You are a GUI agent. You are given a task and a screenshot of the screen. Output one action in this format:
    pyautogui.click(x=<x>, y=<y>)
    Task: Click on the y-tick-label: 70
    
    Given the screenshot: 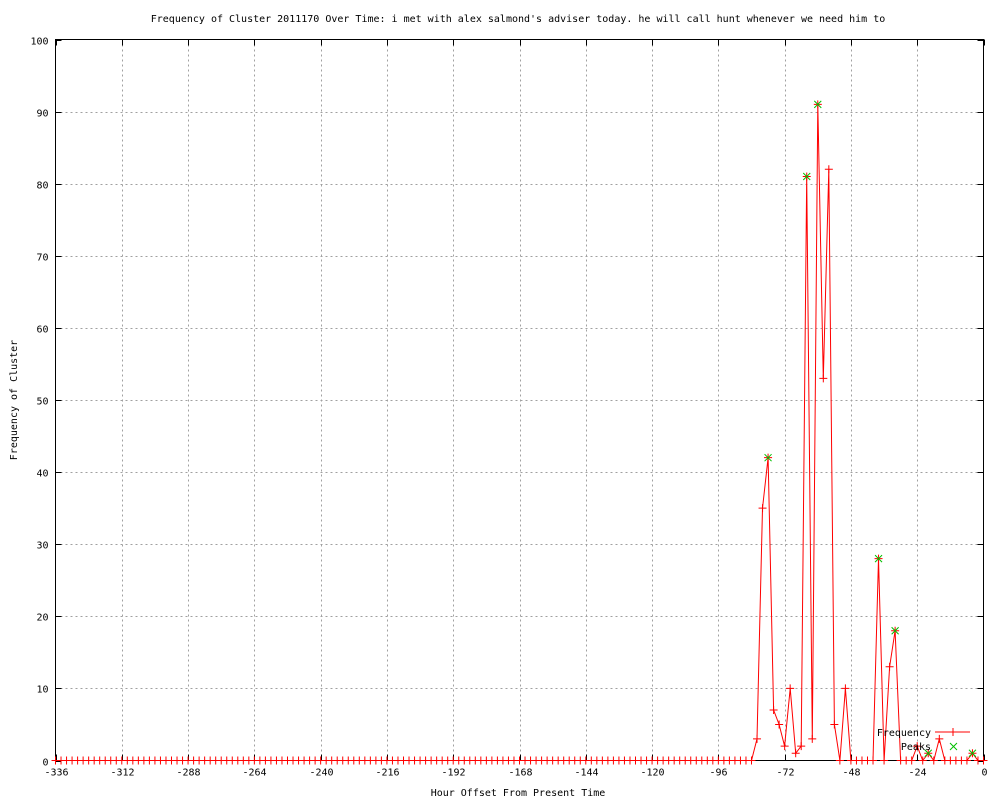 What is the action you would take?
    pyautogui.click(x=42, y=258)
    